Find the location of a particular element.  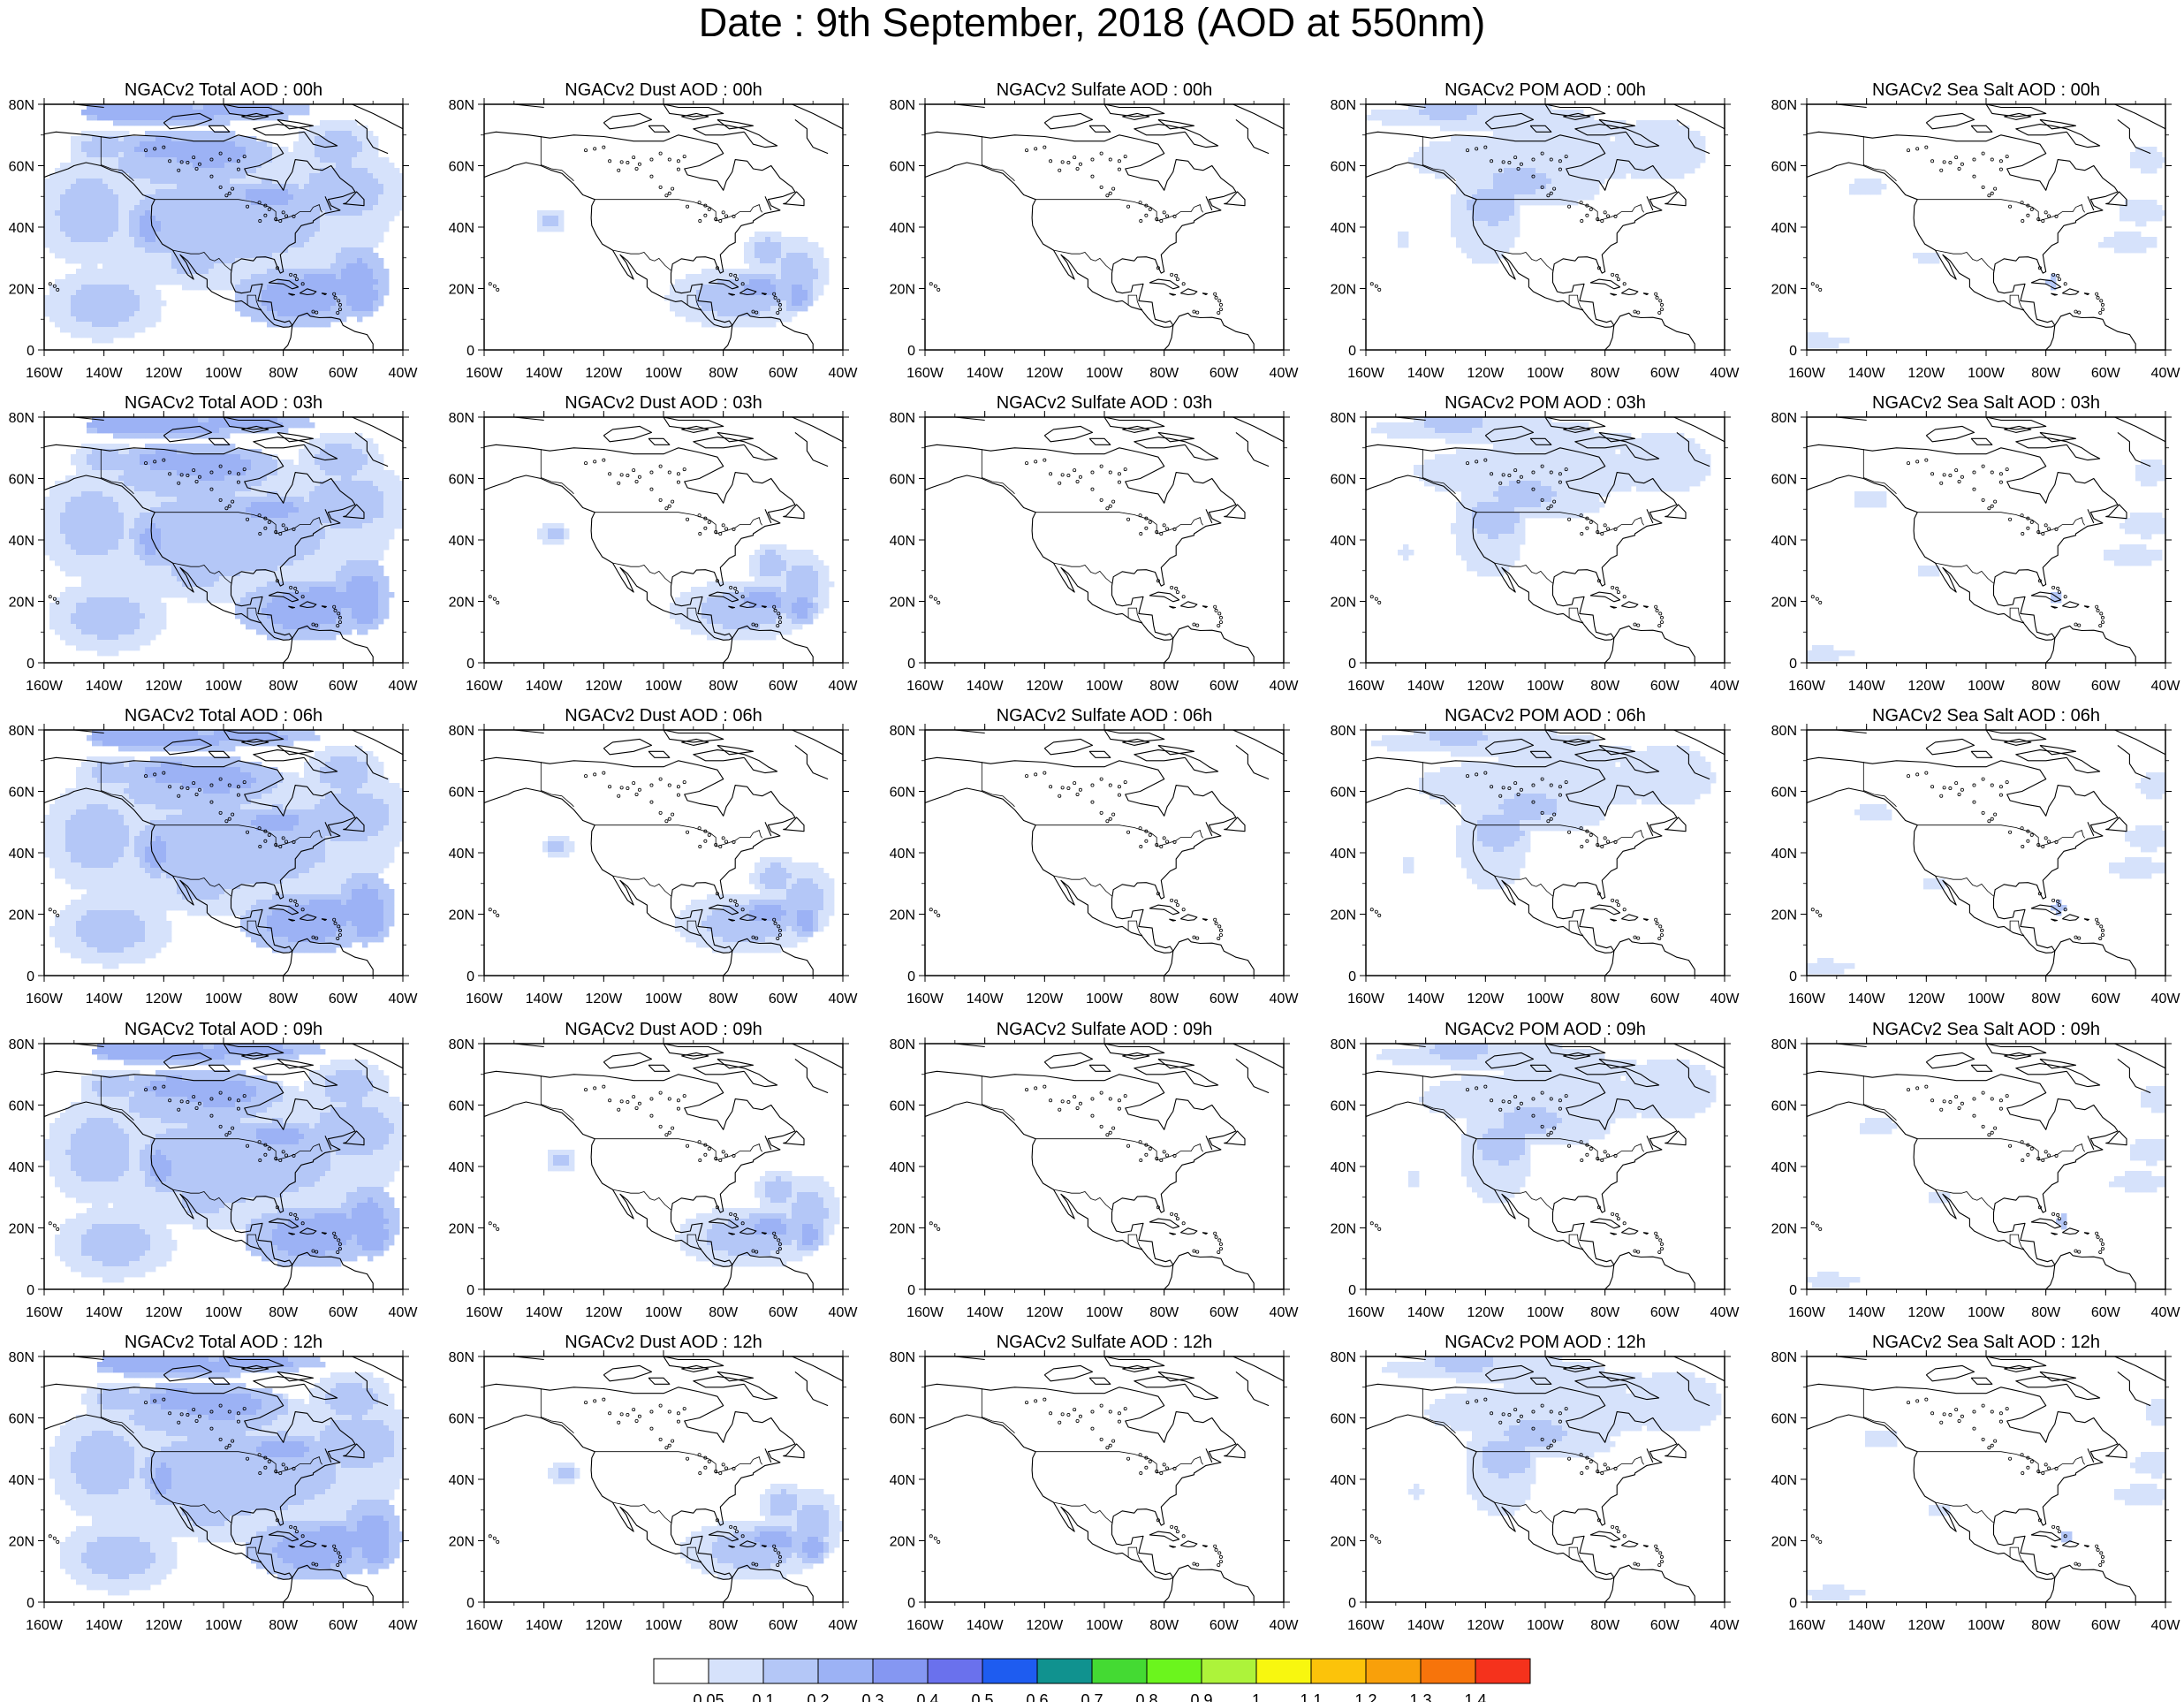

panel-title: NGACv2 Sea Salt AOD : 00h is located at coordinates (1986, 90).